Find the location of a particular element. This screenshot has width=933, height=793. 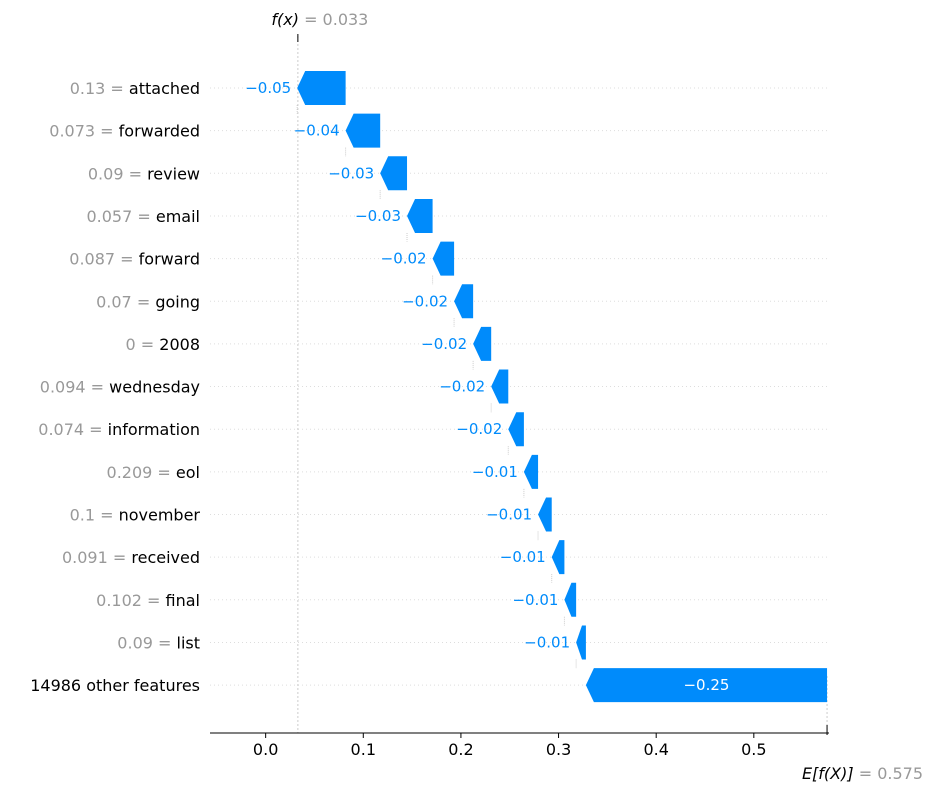

feature-value: 0.094 is located at coordinates (63, 386).